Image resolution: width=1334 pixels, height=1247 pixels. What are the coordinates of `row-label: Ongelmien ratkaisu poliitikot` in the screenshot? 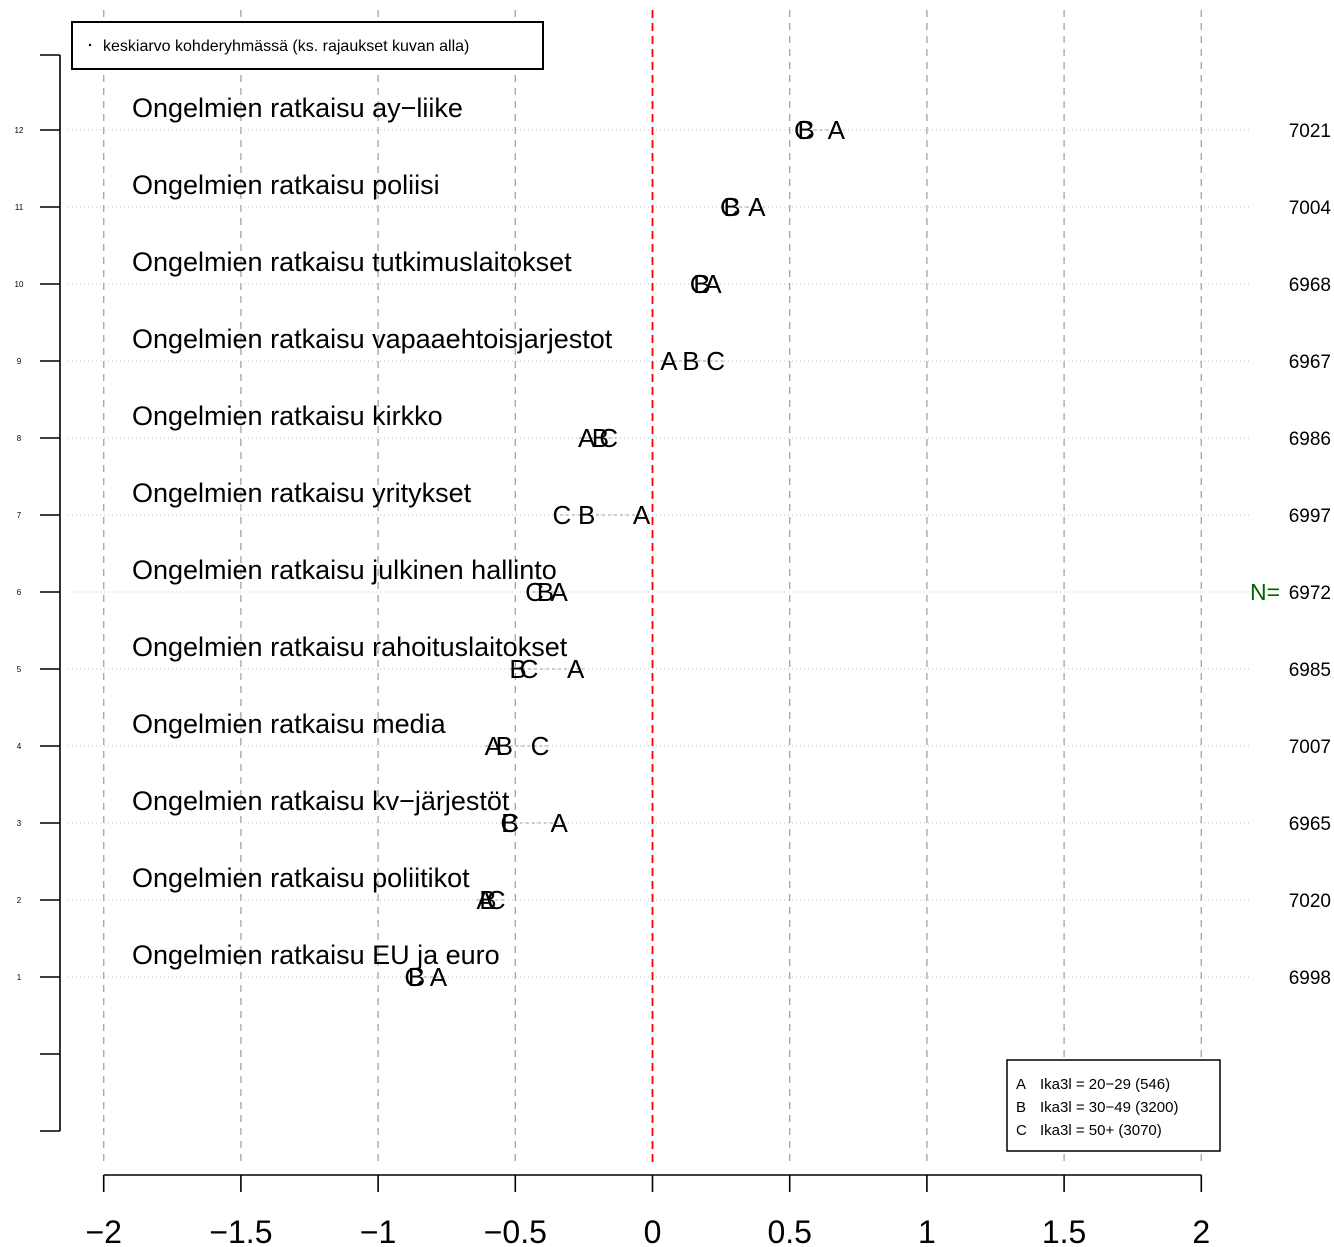 It's located at (301, 878).